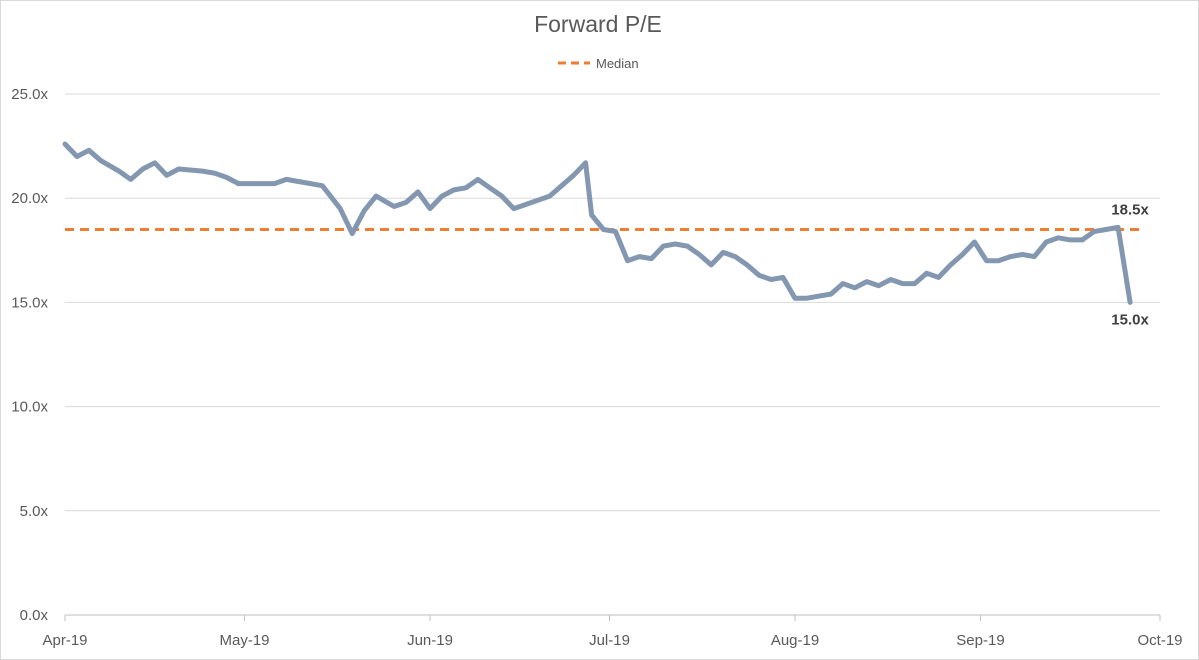 This screenshot has height=660, width=1199. I want to click on y-axis: 0.0x 5.0x 10.0x 15.0x 20.0x 25.0x, so click(29, 355).